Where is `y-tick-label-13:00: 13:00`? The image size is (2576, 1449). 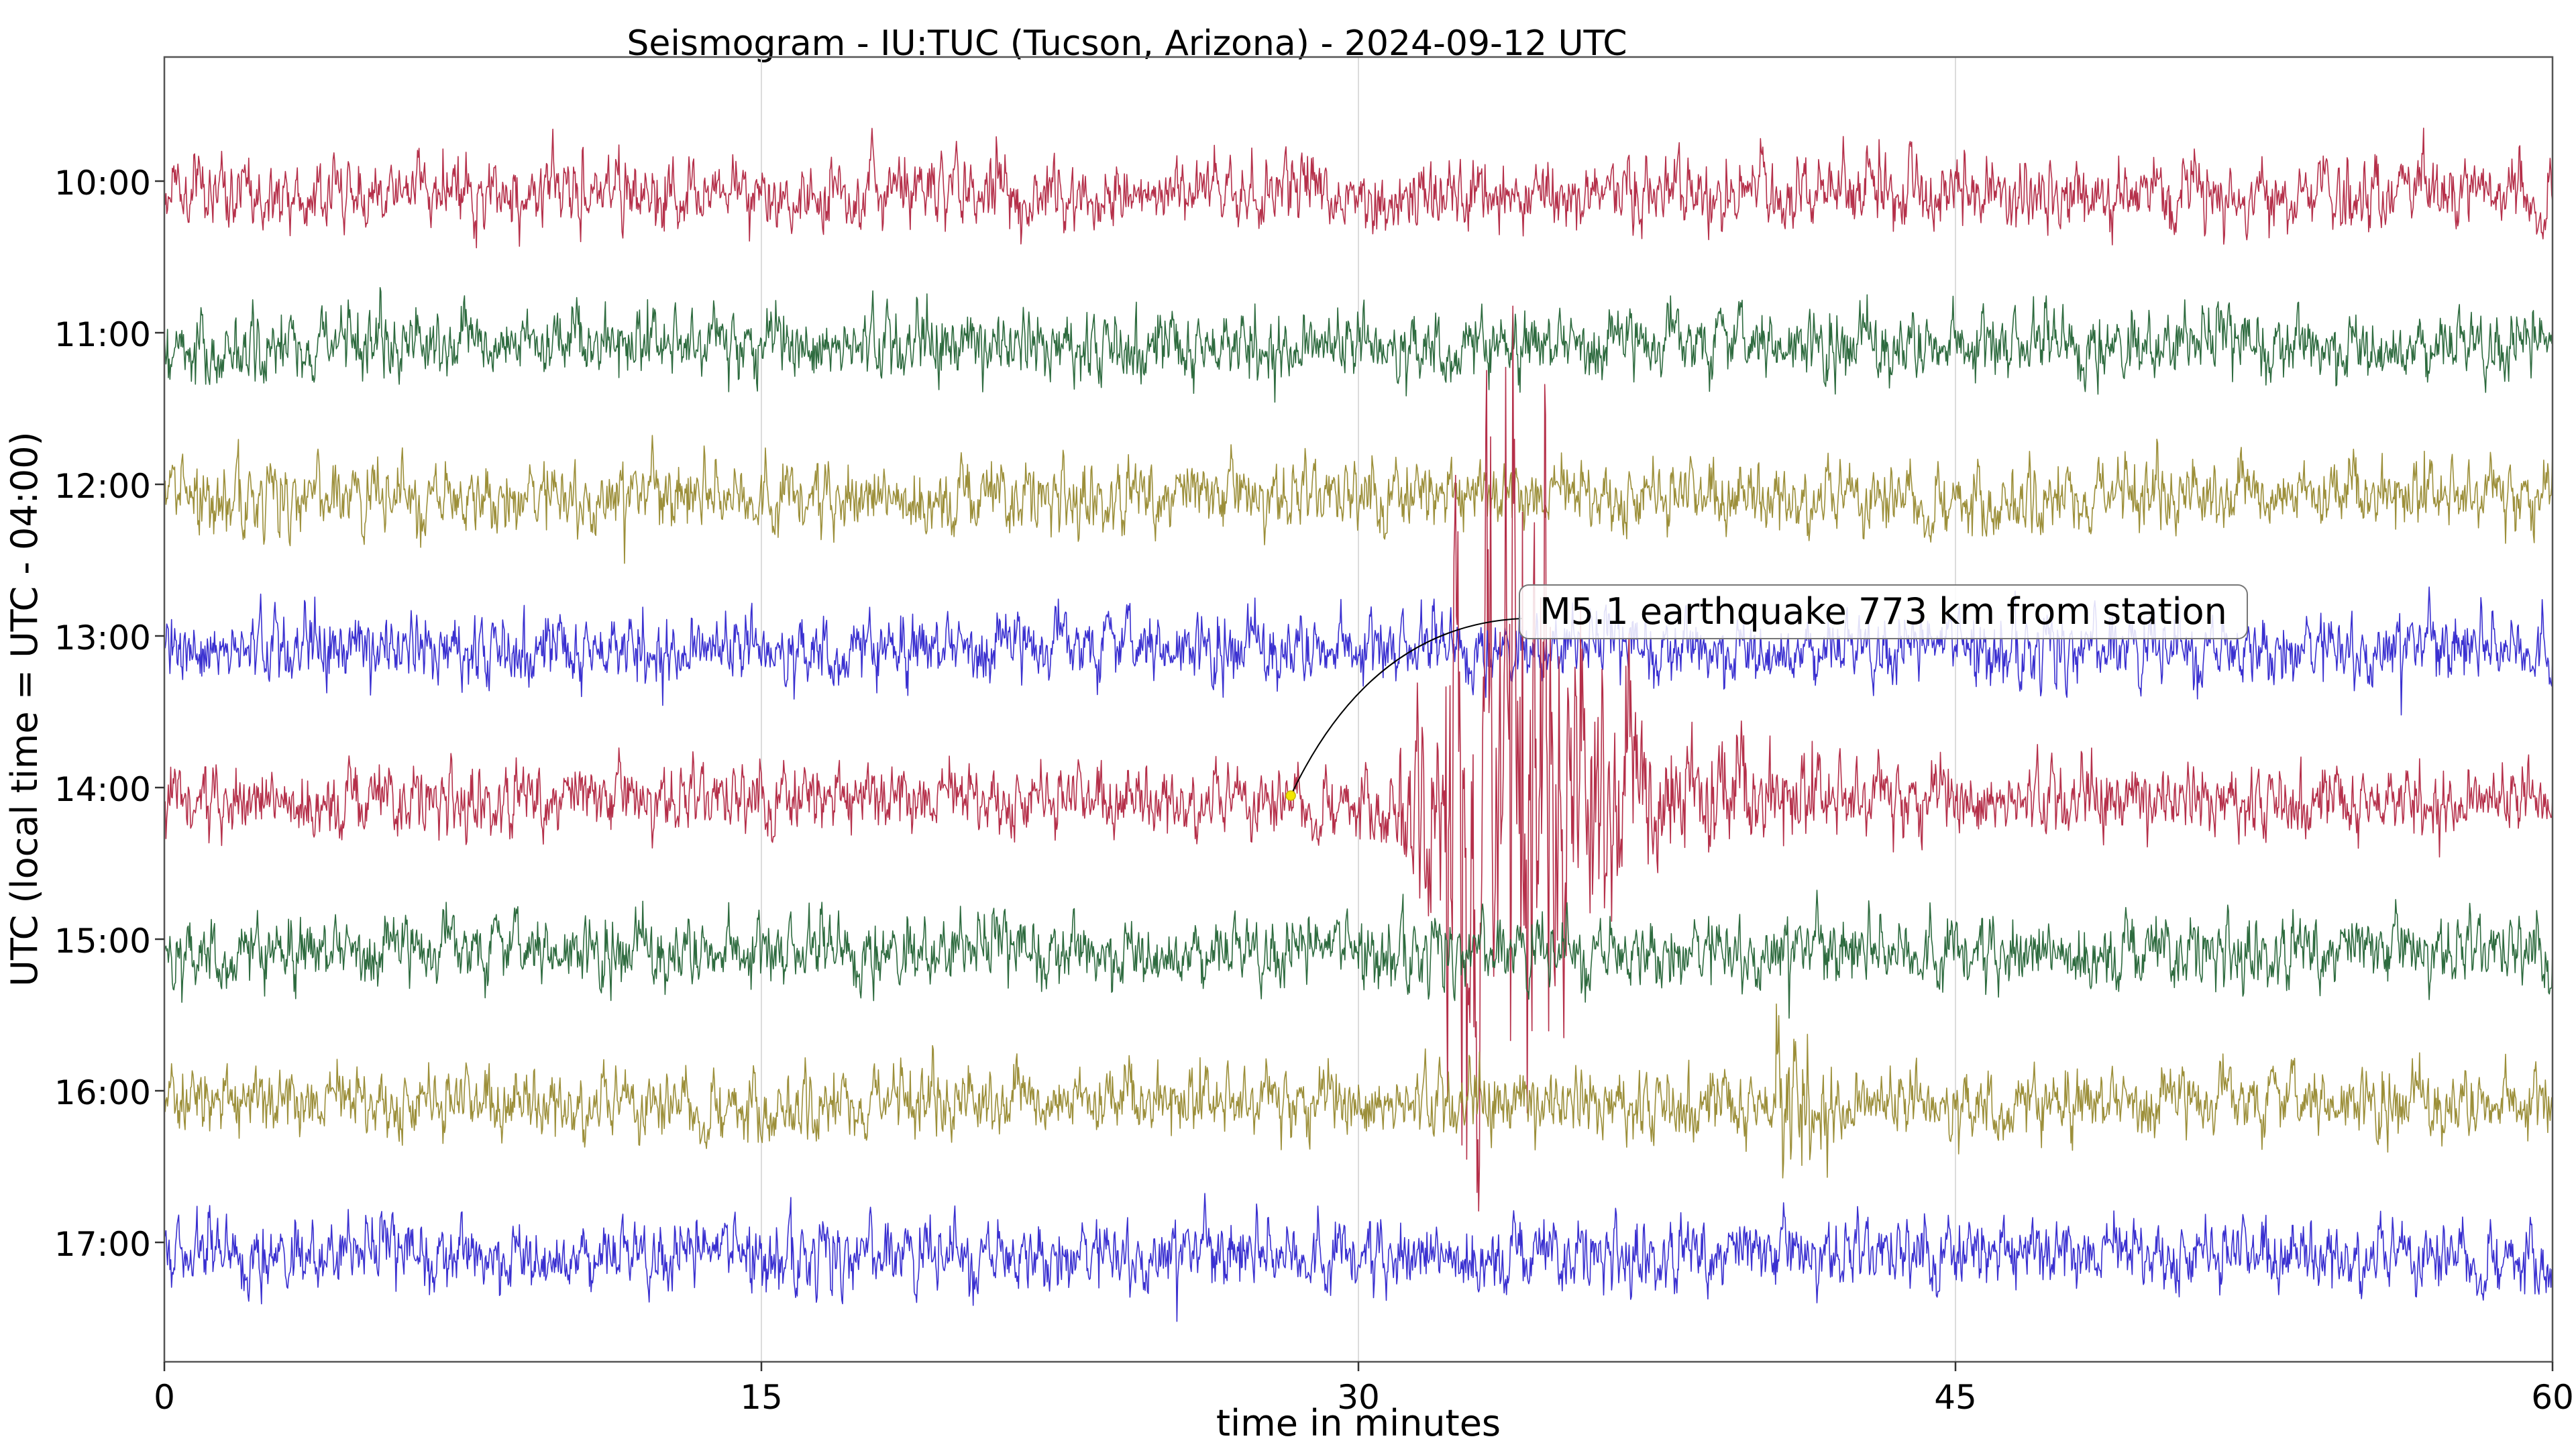 y-tick-label-13:00: 13:00 is located at coordinates (102, 638).